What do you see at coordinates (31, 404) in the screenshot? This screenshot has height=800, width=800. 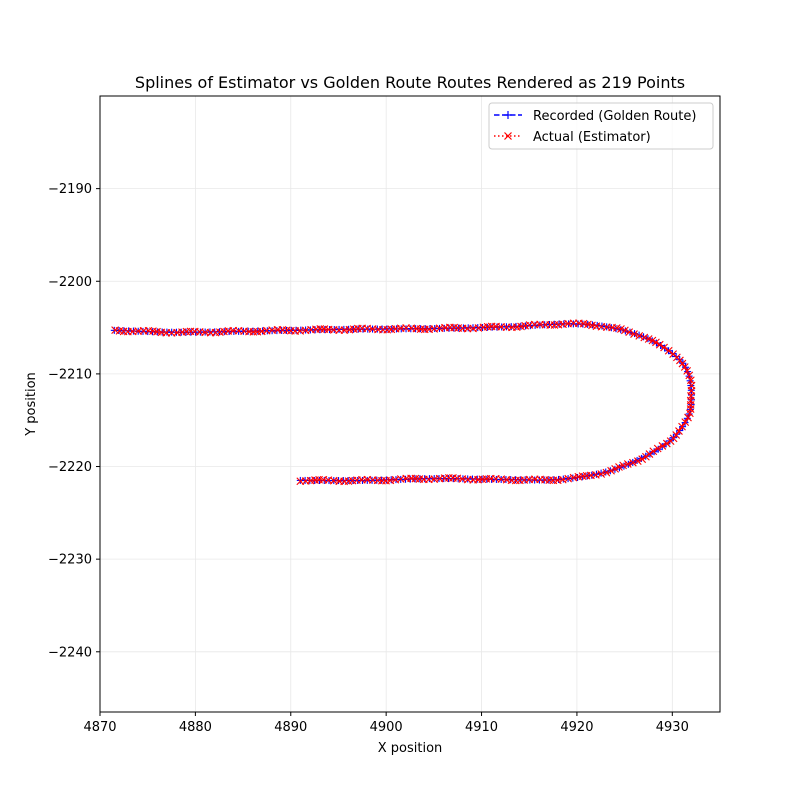 I see `y-axis-label: Y position` at bounding box center [31, 404].